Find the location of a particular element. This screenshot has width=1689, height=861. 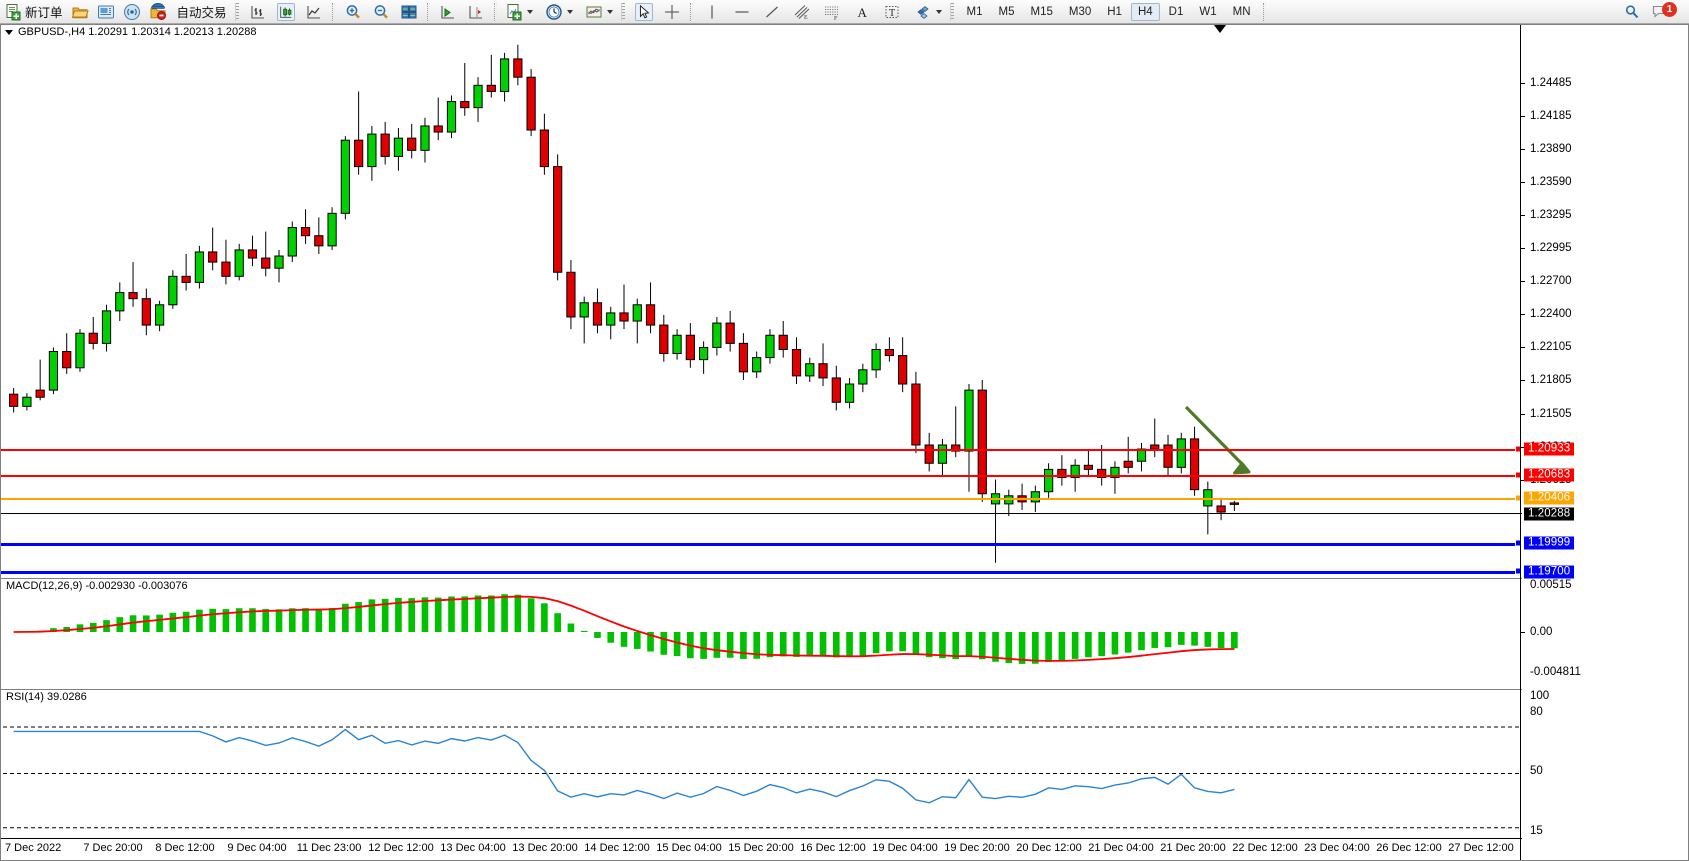

timeframe-w1: W1 is located at coordinates (1208, 11).